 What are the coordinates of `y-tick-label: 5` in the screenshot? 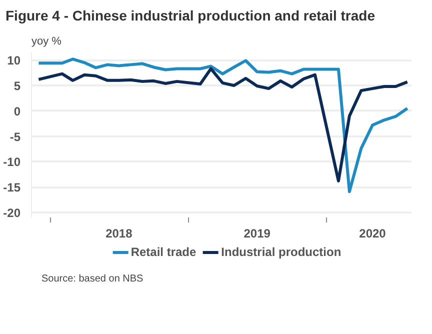 It's located at (17, 86).